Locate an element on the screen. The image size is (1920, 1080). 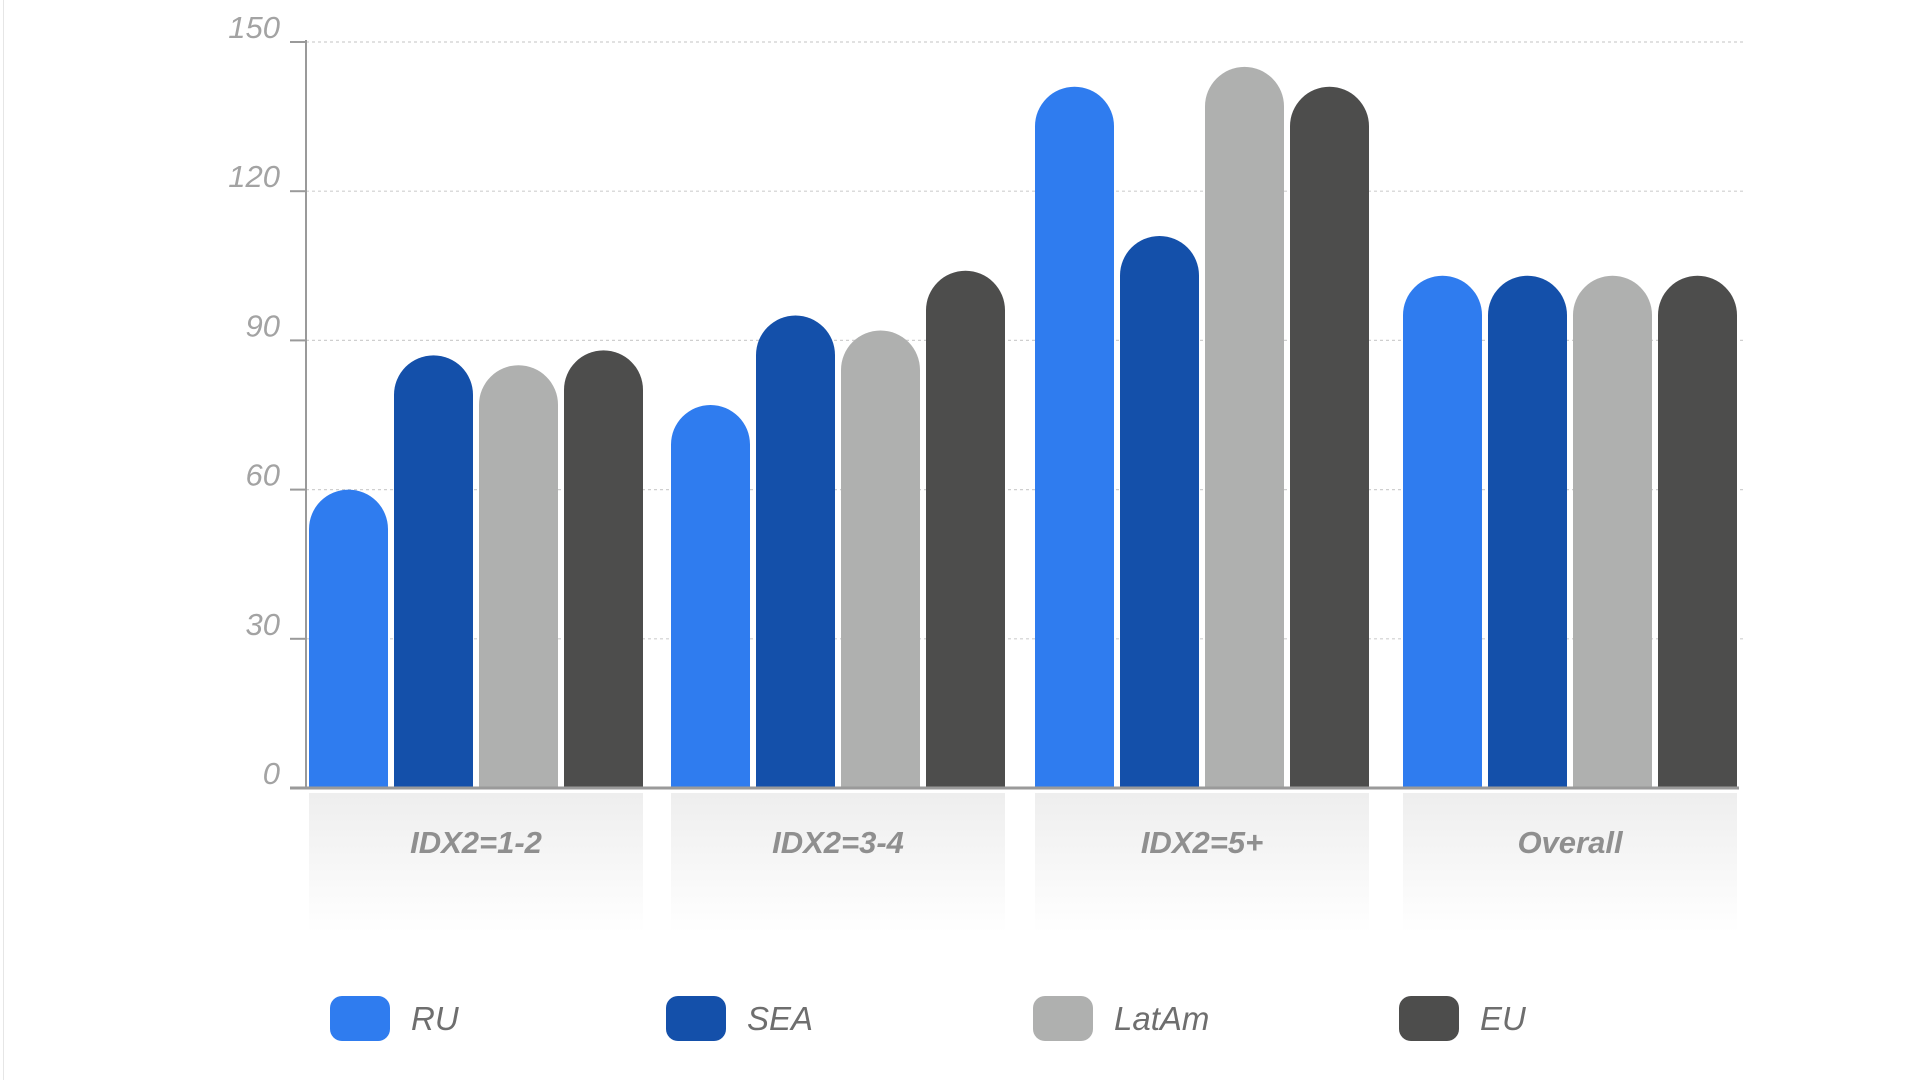
bar-overall-ru is located at coordinates (1442, 531).